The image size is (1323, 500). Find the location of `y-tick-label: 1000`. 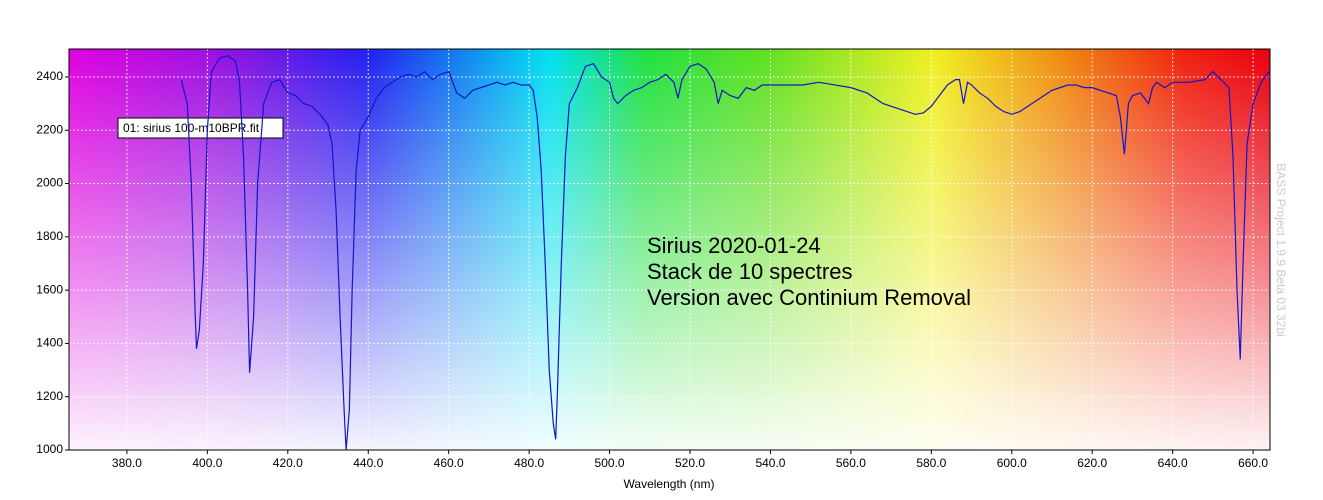

y-tick-label: 1000 is located at coordinates (49, 449).